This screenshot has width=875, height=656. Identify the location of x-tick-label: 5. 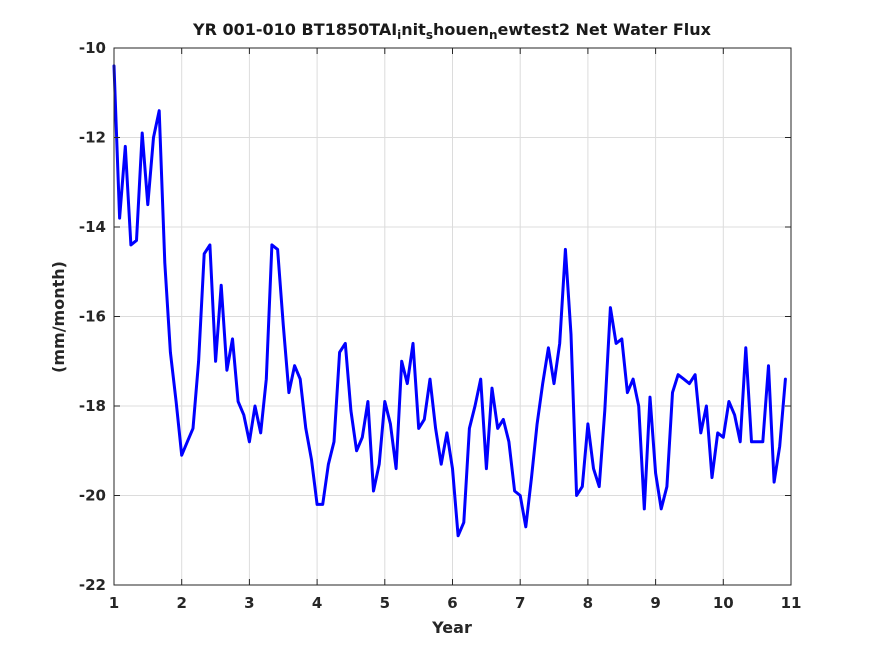
(385, 603).